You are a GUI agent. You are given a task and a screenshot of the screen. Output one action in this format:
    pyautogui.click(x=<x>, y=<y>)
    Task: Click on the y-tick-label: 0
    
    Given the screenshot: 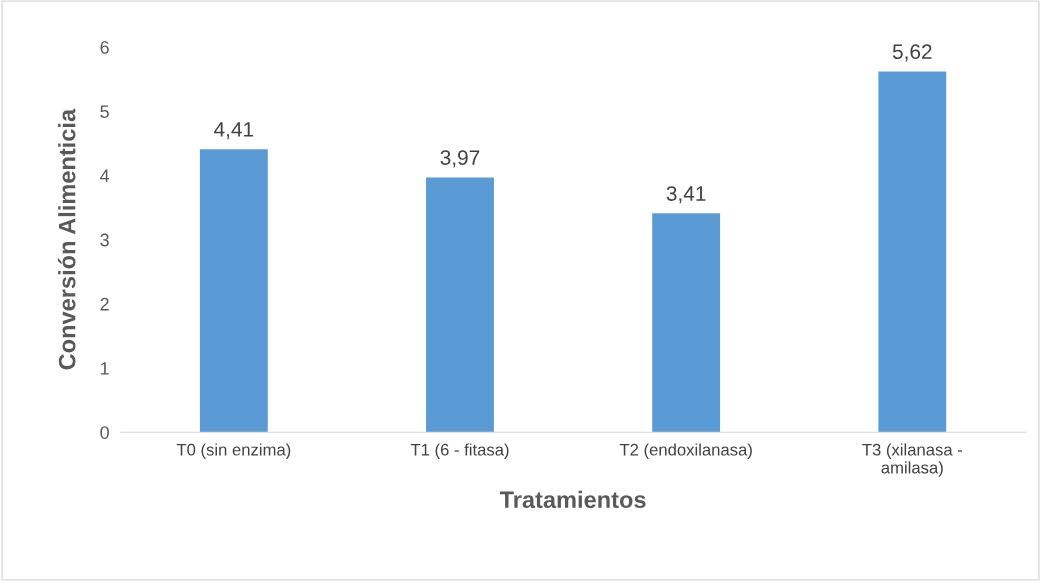 What is the action you would take?
    pyautogui.click(x=104, y=432)
    